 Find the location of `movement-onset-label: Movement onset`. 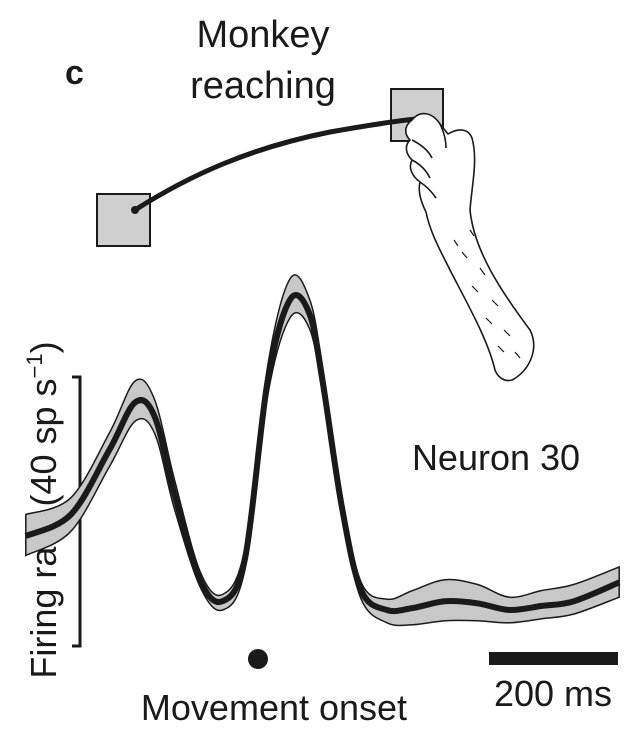

movement-onset-label: Movement onset is located at coordinates (274, 707).